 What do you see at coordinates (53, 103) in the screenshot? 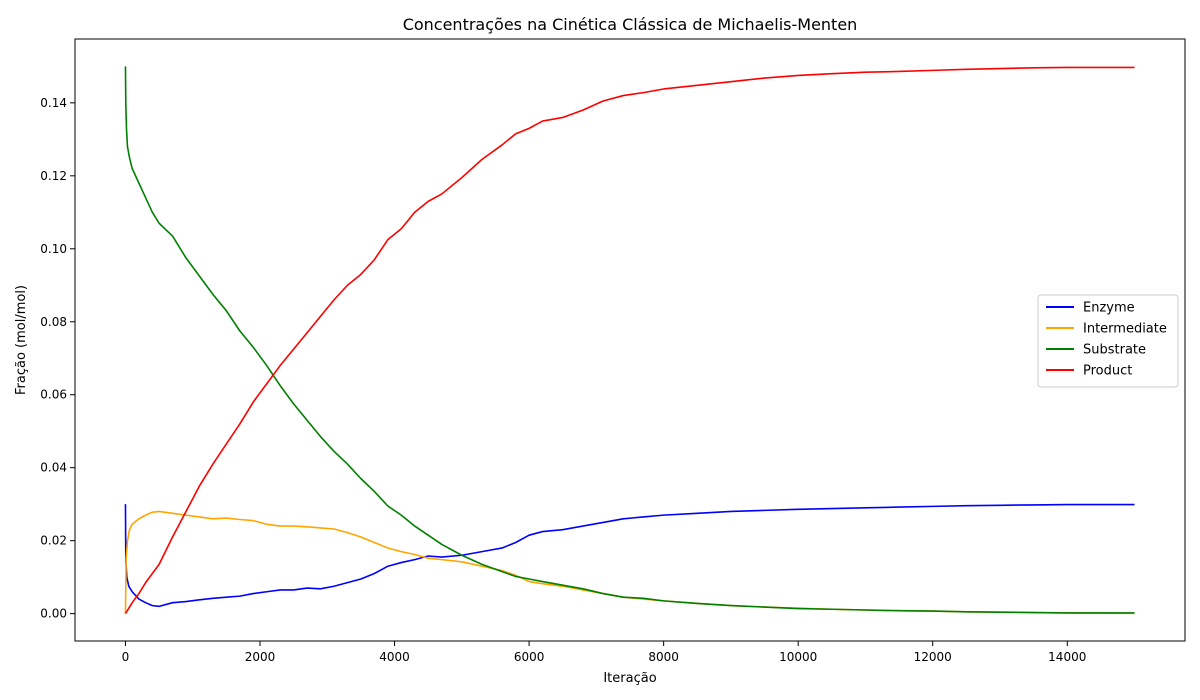
I see `y-tick-label: 0.14` at bounding box center [53, 103].